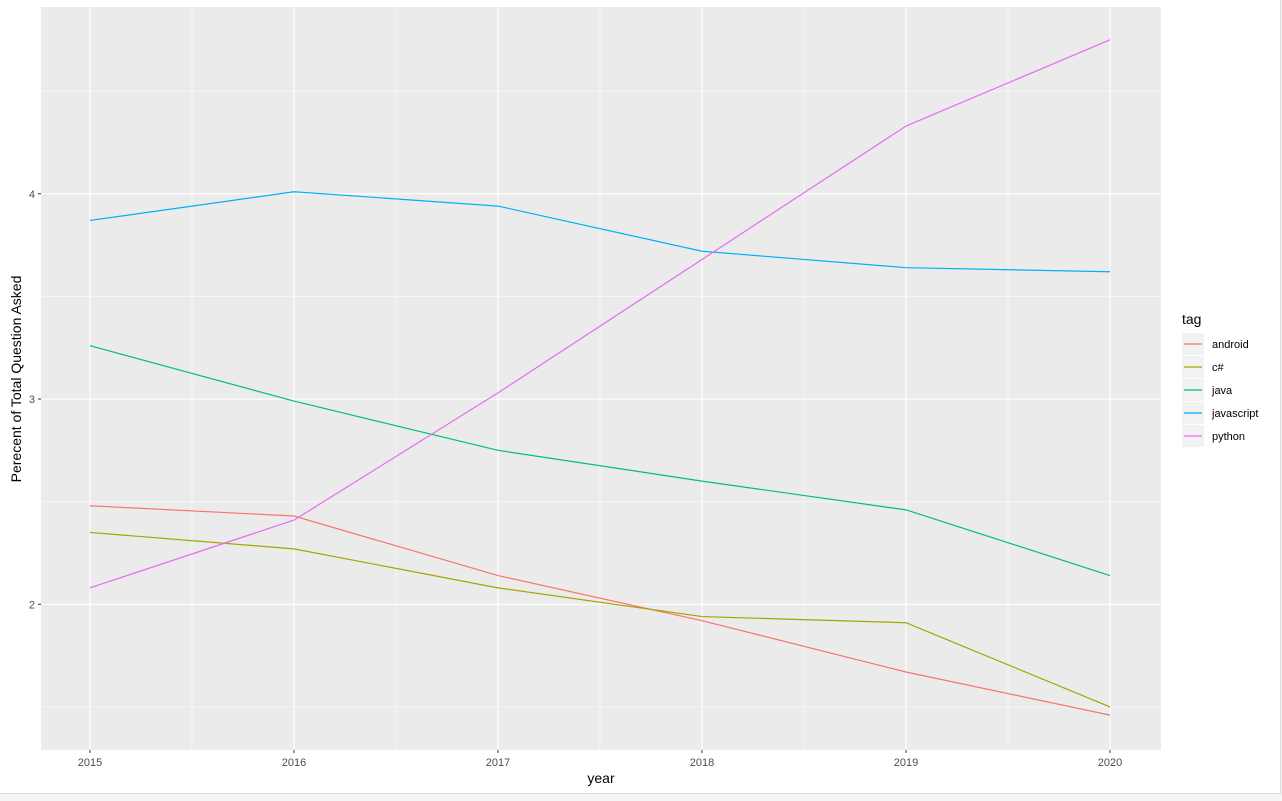  What do you see at coordinates (294, 763) in the screenshot?
I see `x-tick-label: 2016` at bounding box center [294, 763].